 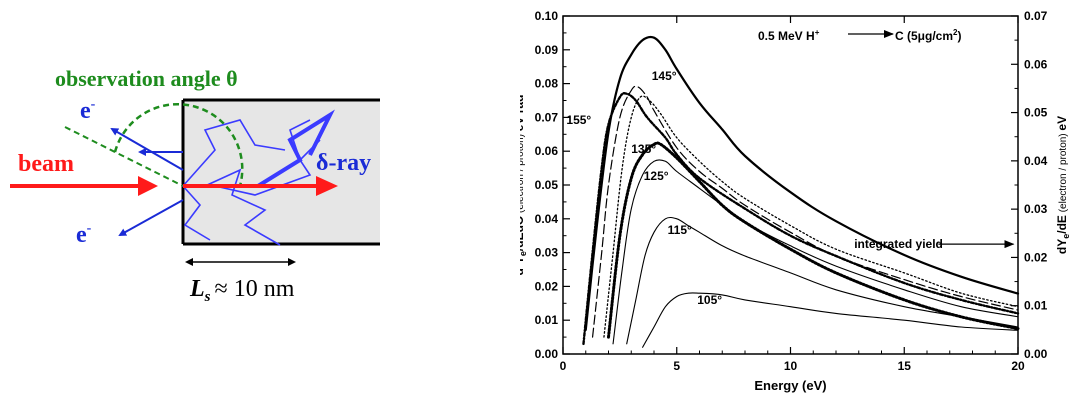 I want to click on y-right-tick-label: 0.05, so click(x=1036, y=113).